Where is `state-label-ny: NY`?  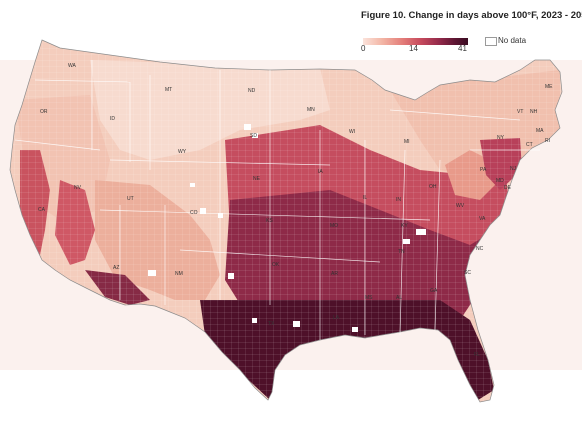 state-label-ny: NY is located at coordinates (501, 138).